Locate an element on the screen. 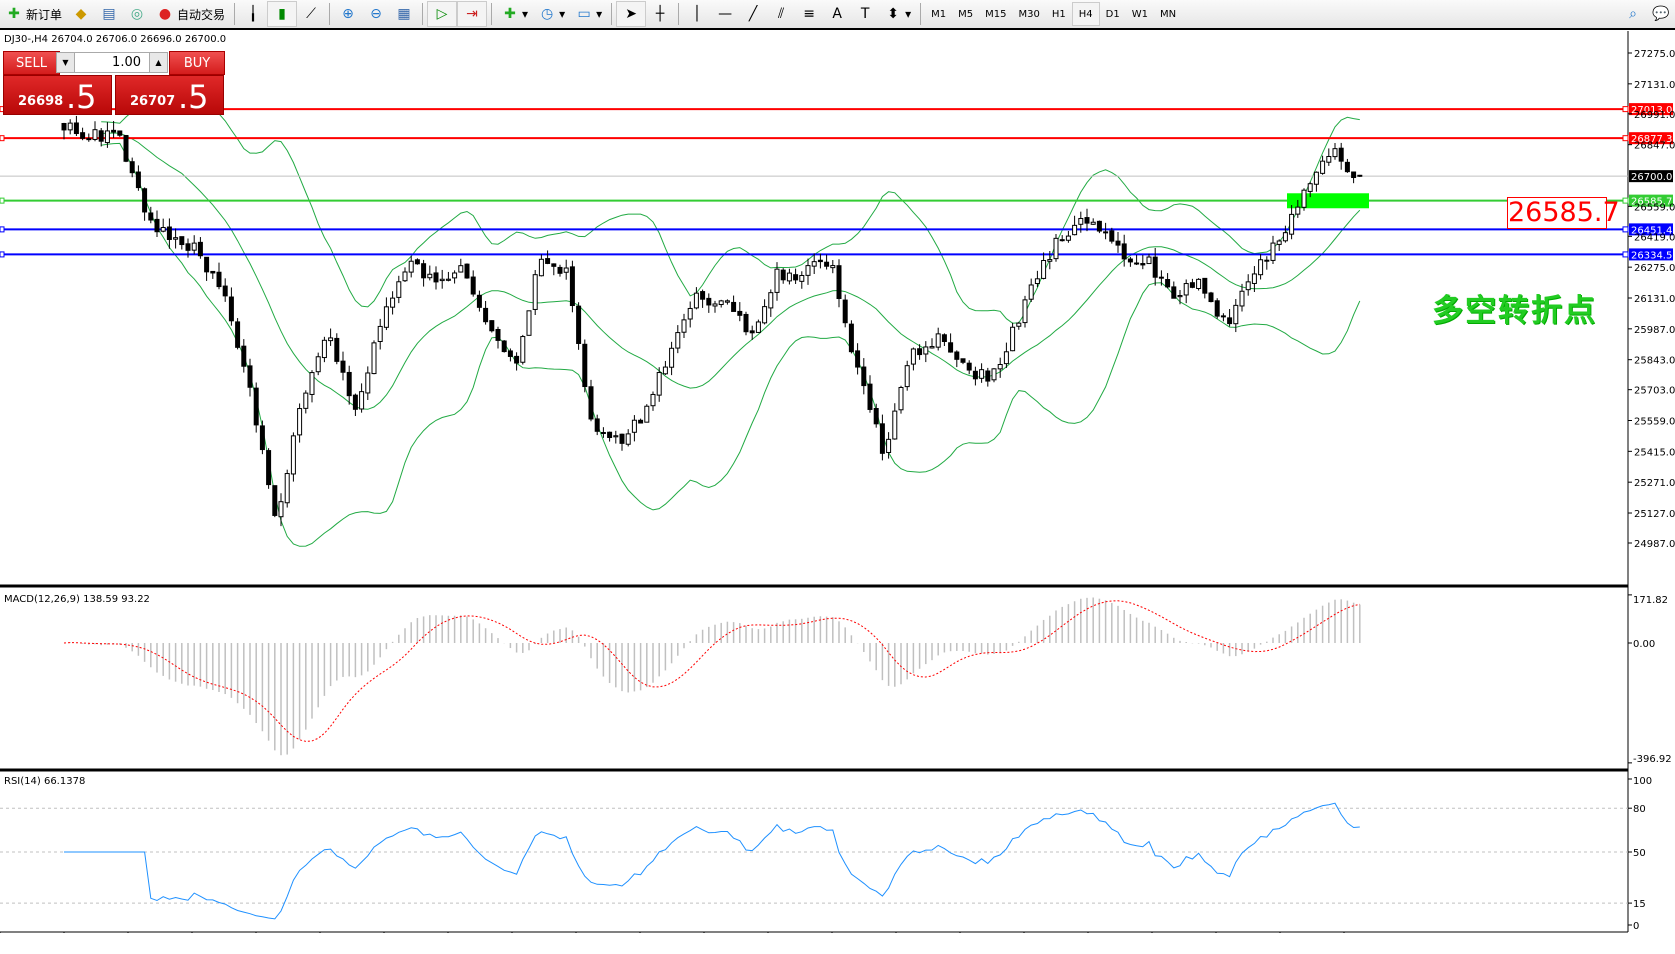  chart-shift-button: ⇥ is located at coordinates (472, 14).